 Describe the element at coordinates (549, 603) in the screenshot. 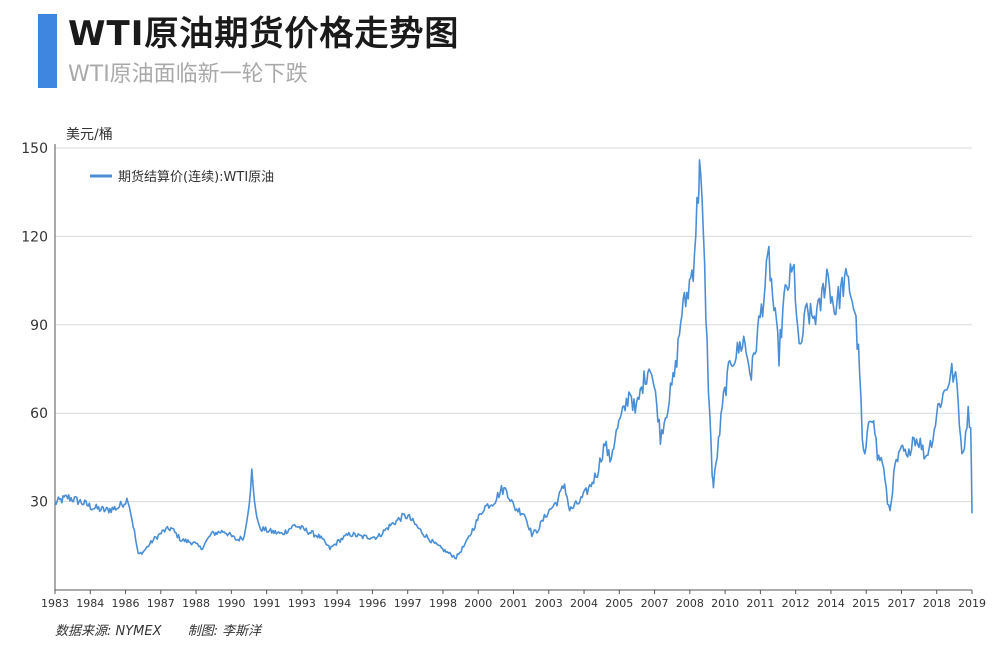

I see `x-tick-label: 2003` at that location.